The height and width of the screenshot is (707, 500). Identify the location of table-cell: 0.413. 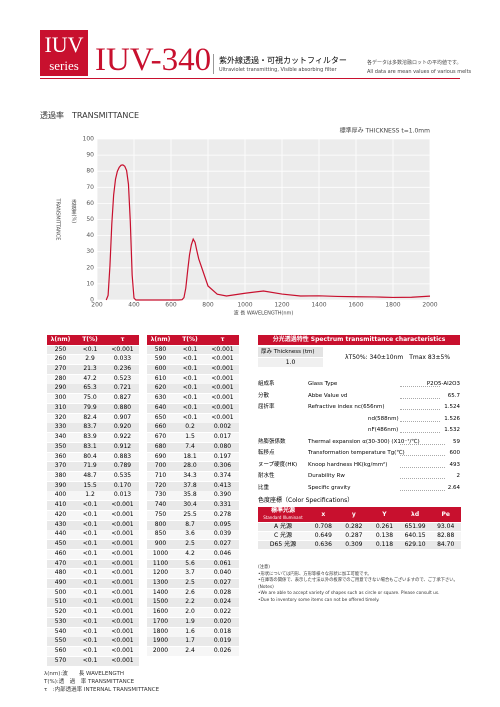
(222, 486).